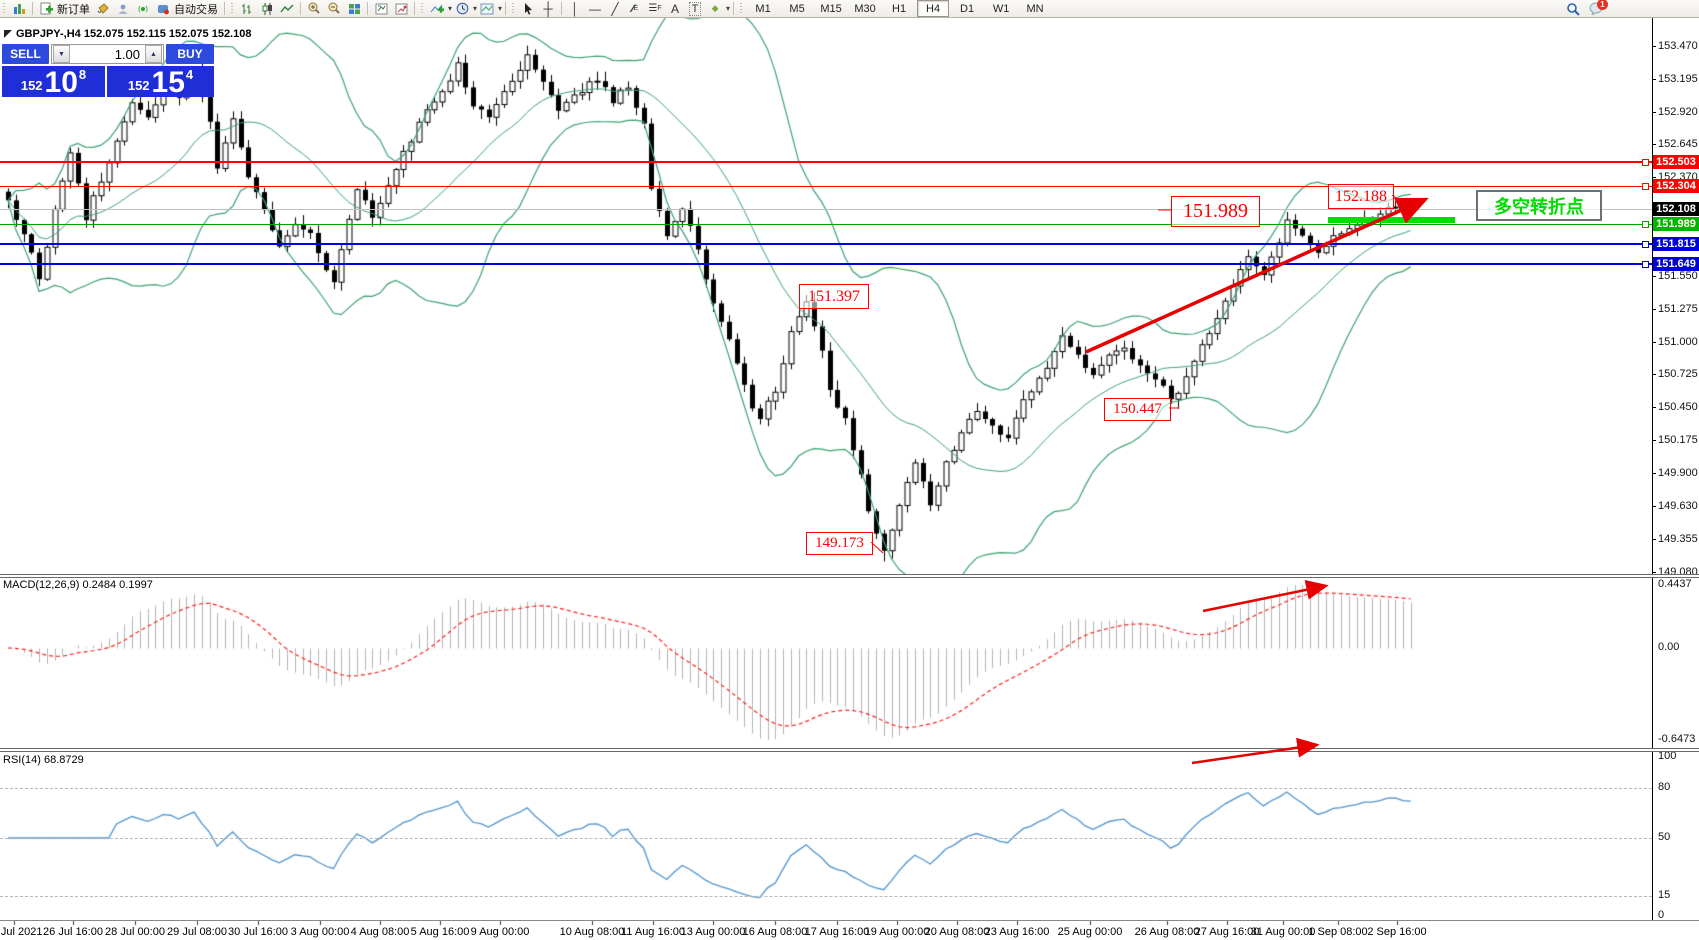  What do you see at coordinates (865, 8) in the screenshot?
I see `timeframe-M30: M30` at bounding box center [865, 8].